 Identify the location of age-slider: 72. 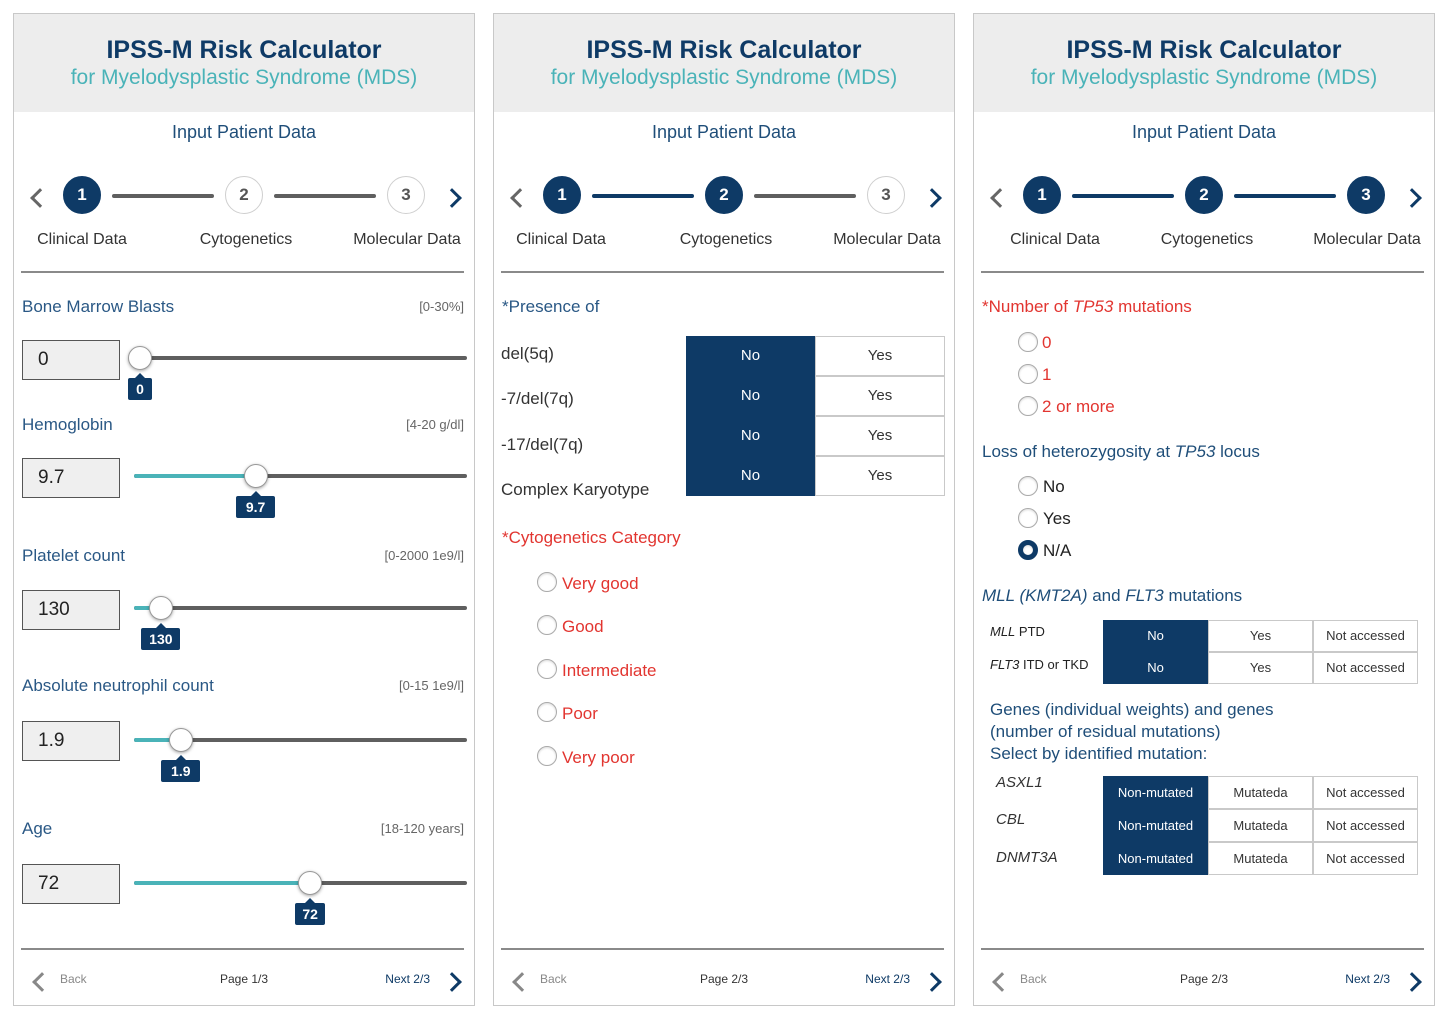
(300, 898).